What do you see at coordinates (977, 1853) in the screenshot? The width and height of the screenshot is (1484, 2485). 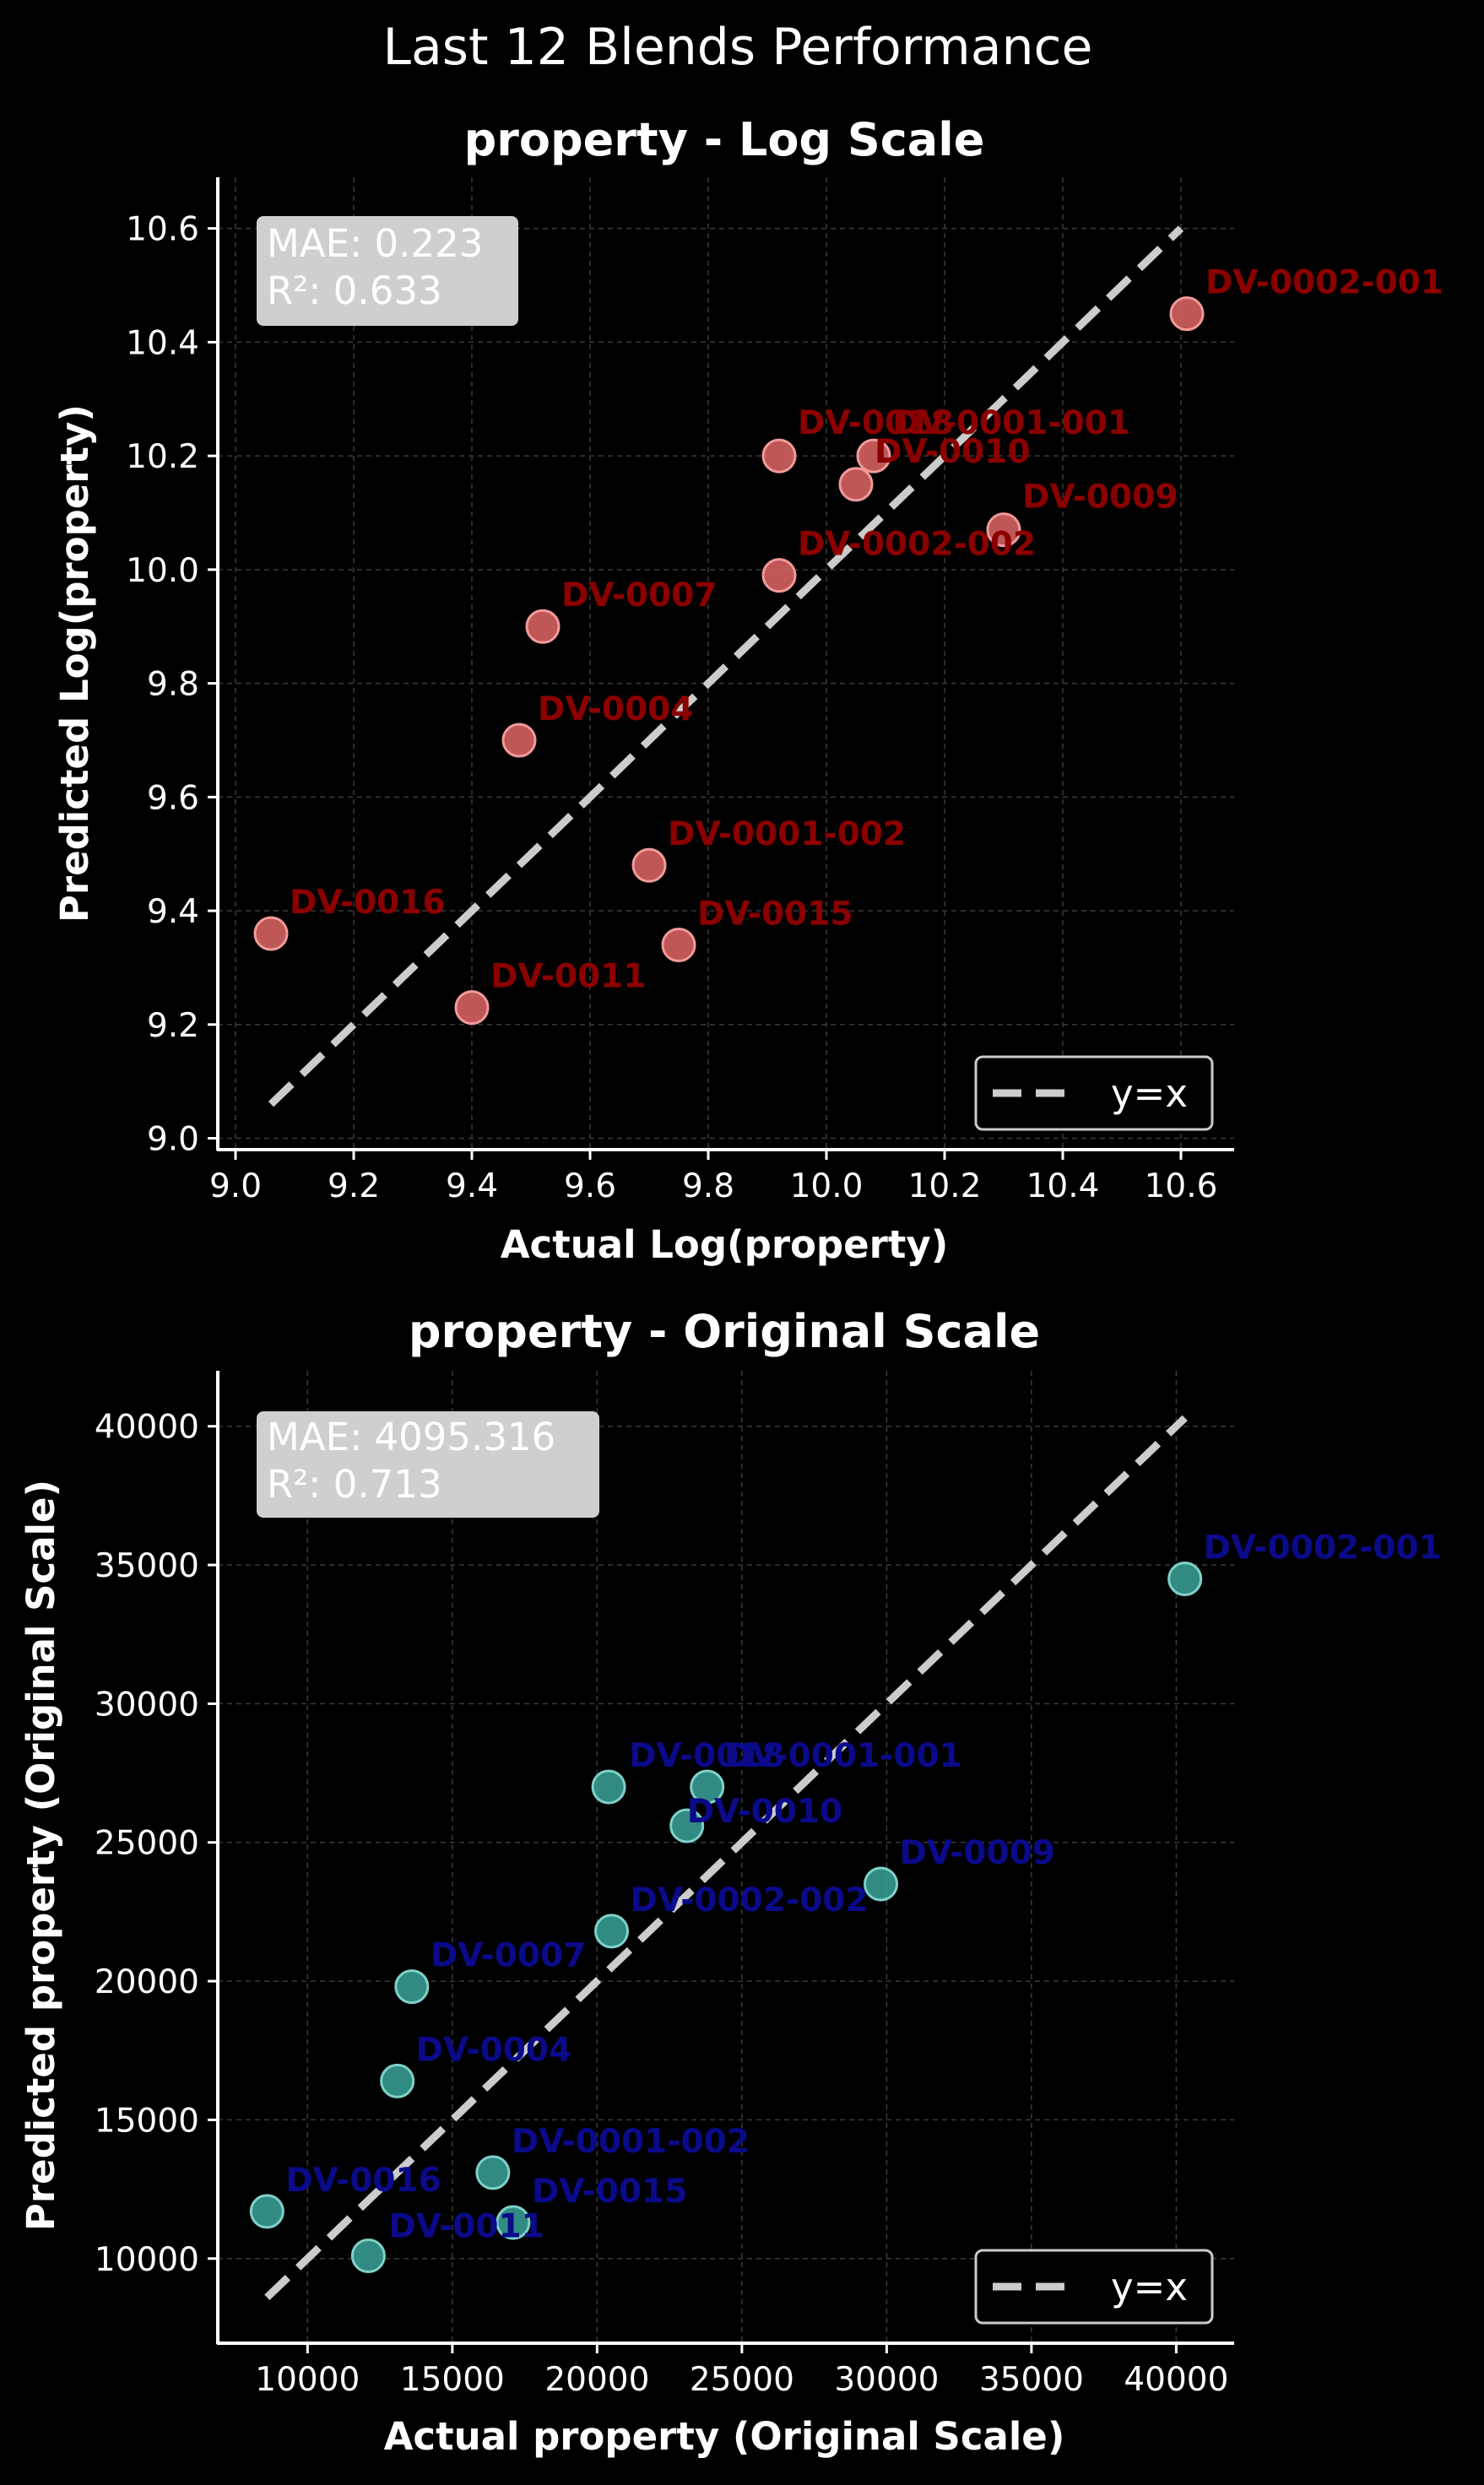 I see `original-scale-point-label: DV-0009` at bounding box center [977, 1853].